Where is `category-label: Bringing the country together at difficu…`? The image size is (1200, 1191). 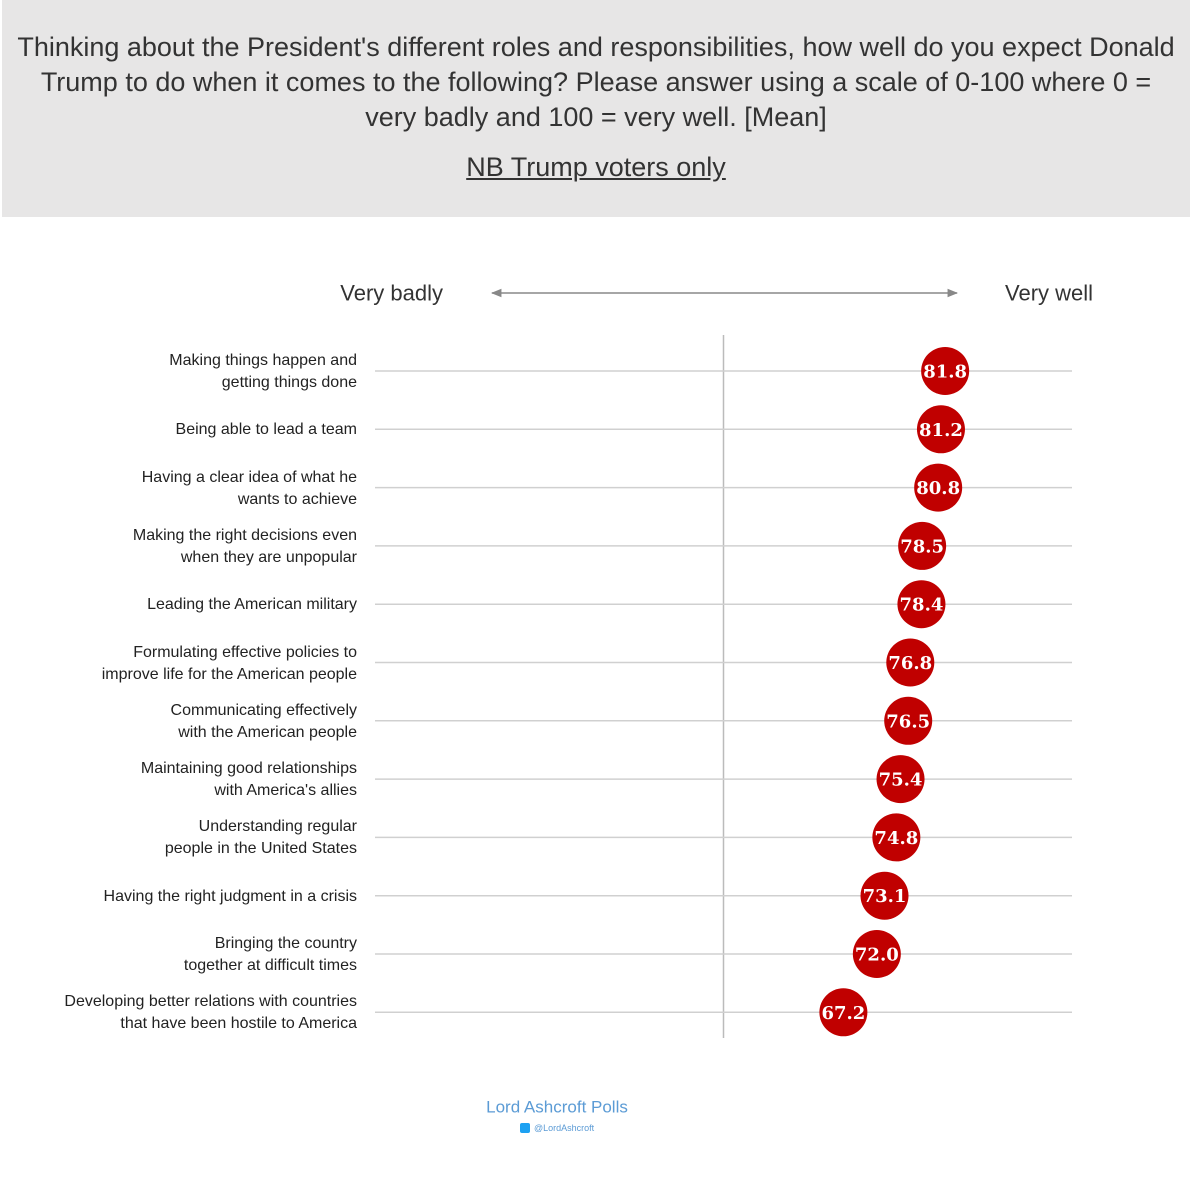
category-label: Bringing the country together at difficu… is located at coordinates (270, 954).